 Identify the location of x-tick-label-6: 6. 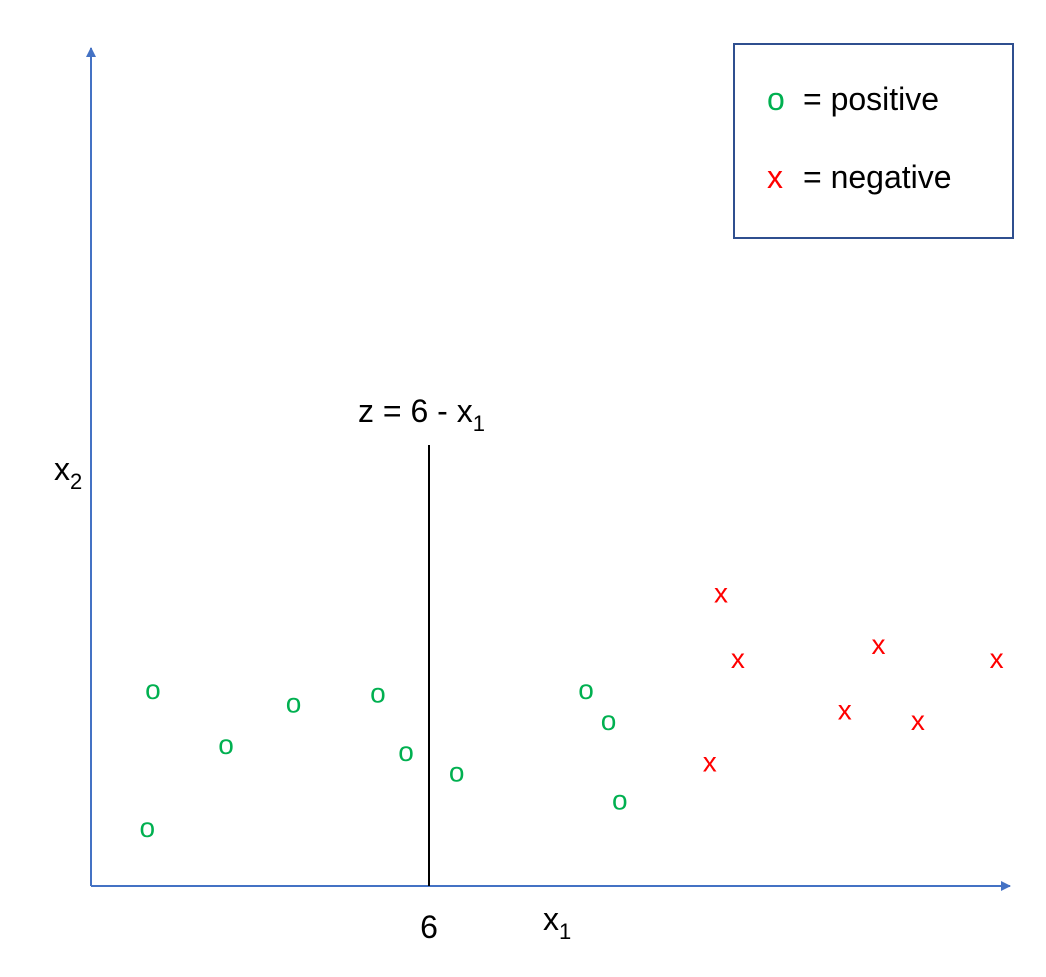
(429, 927).